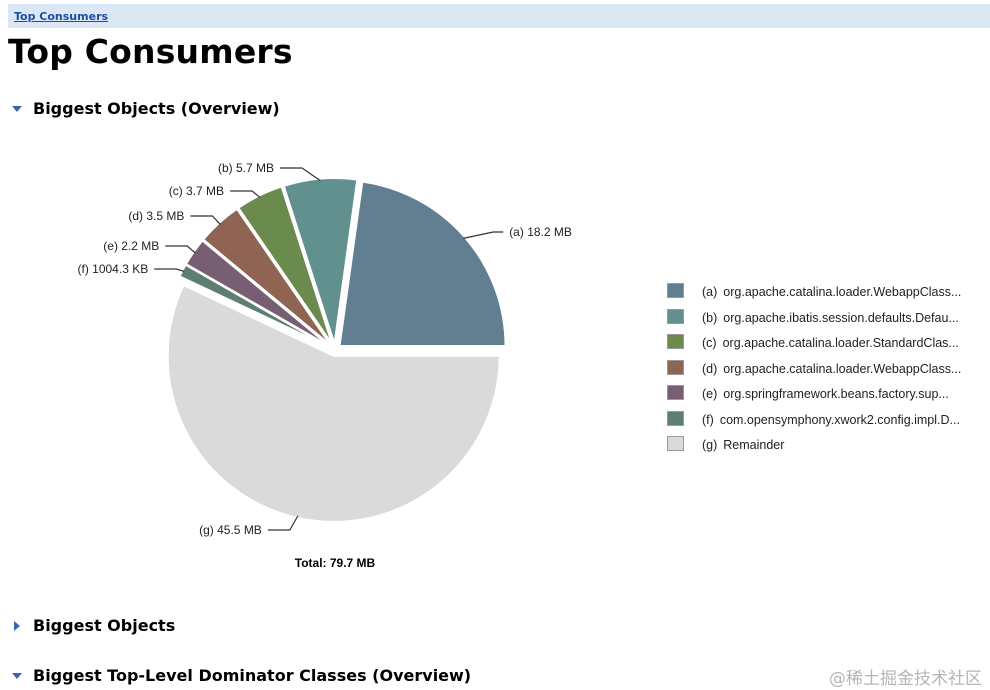 The height and width of the screenshot is (690, 990). I want to click on slice-label-c: (c) 3.7 MB, so click(196, 191).